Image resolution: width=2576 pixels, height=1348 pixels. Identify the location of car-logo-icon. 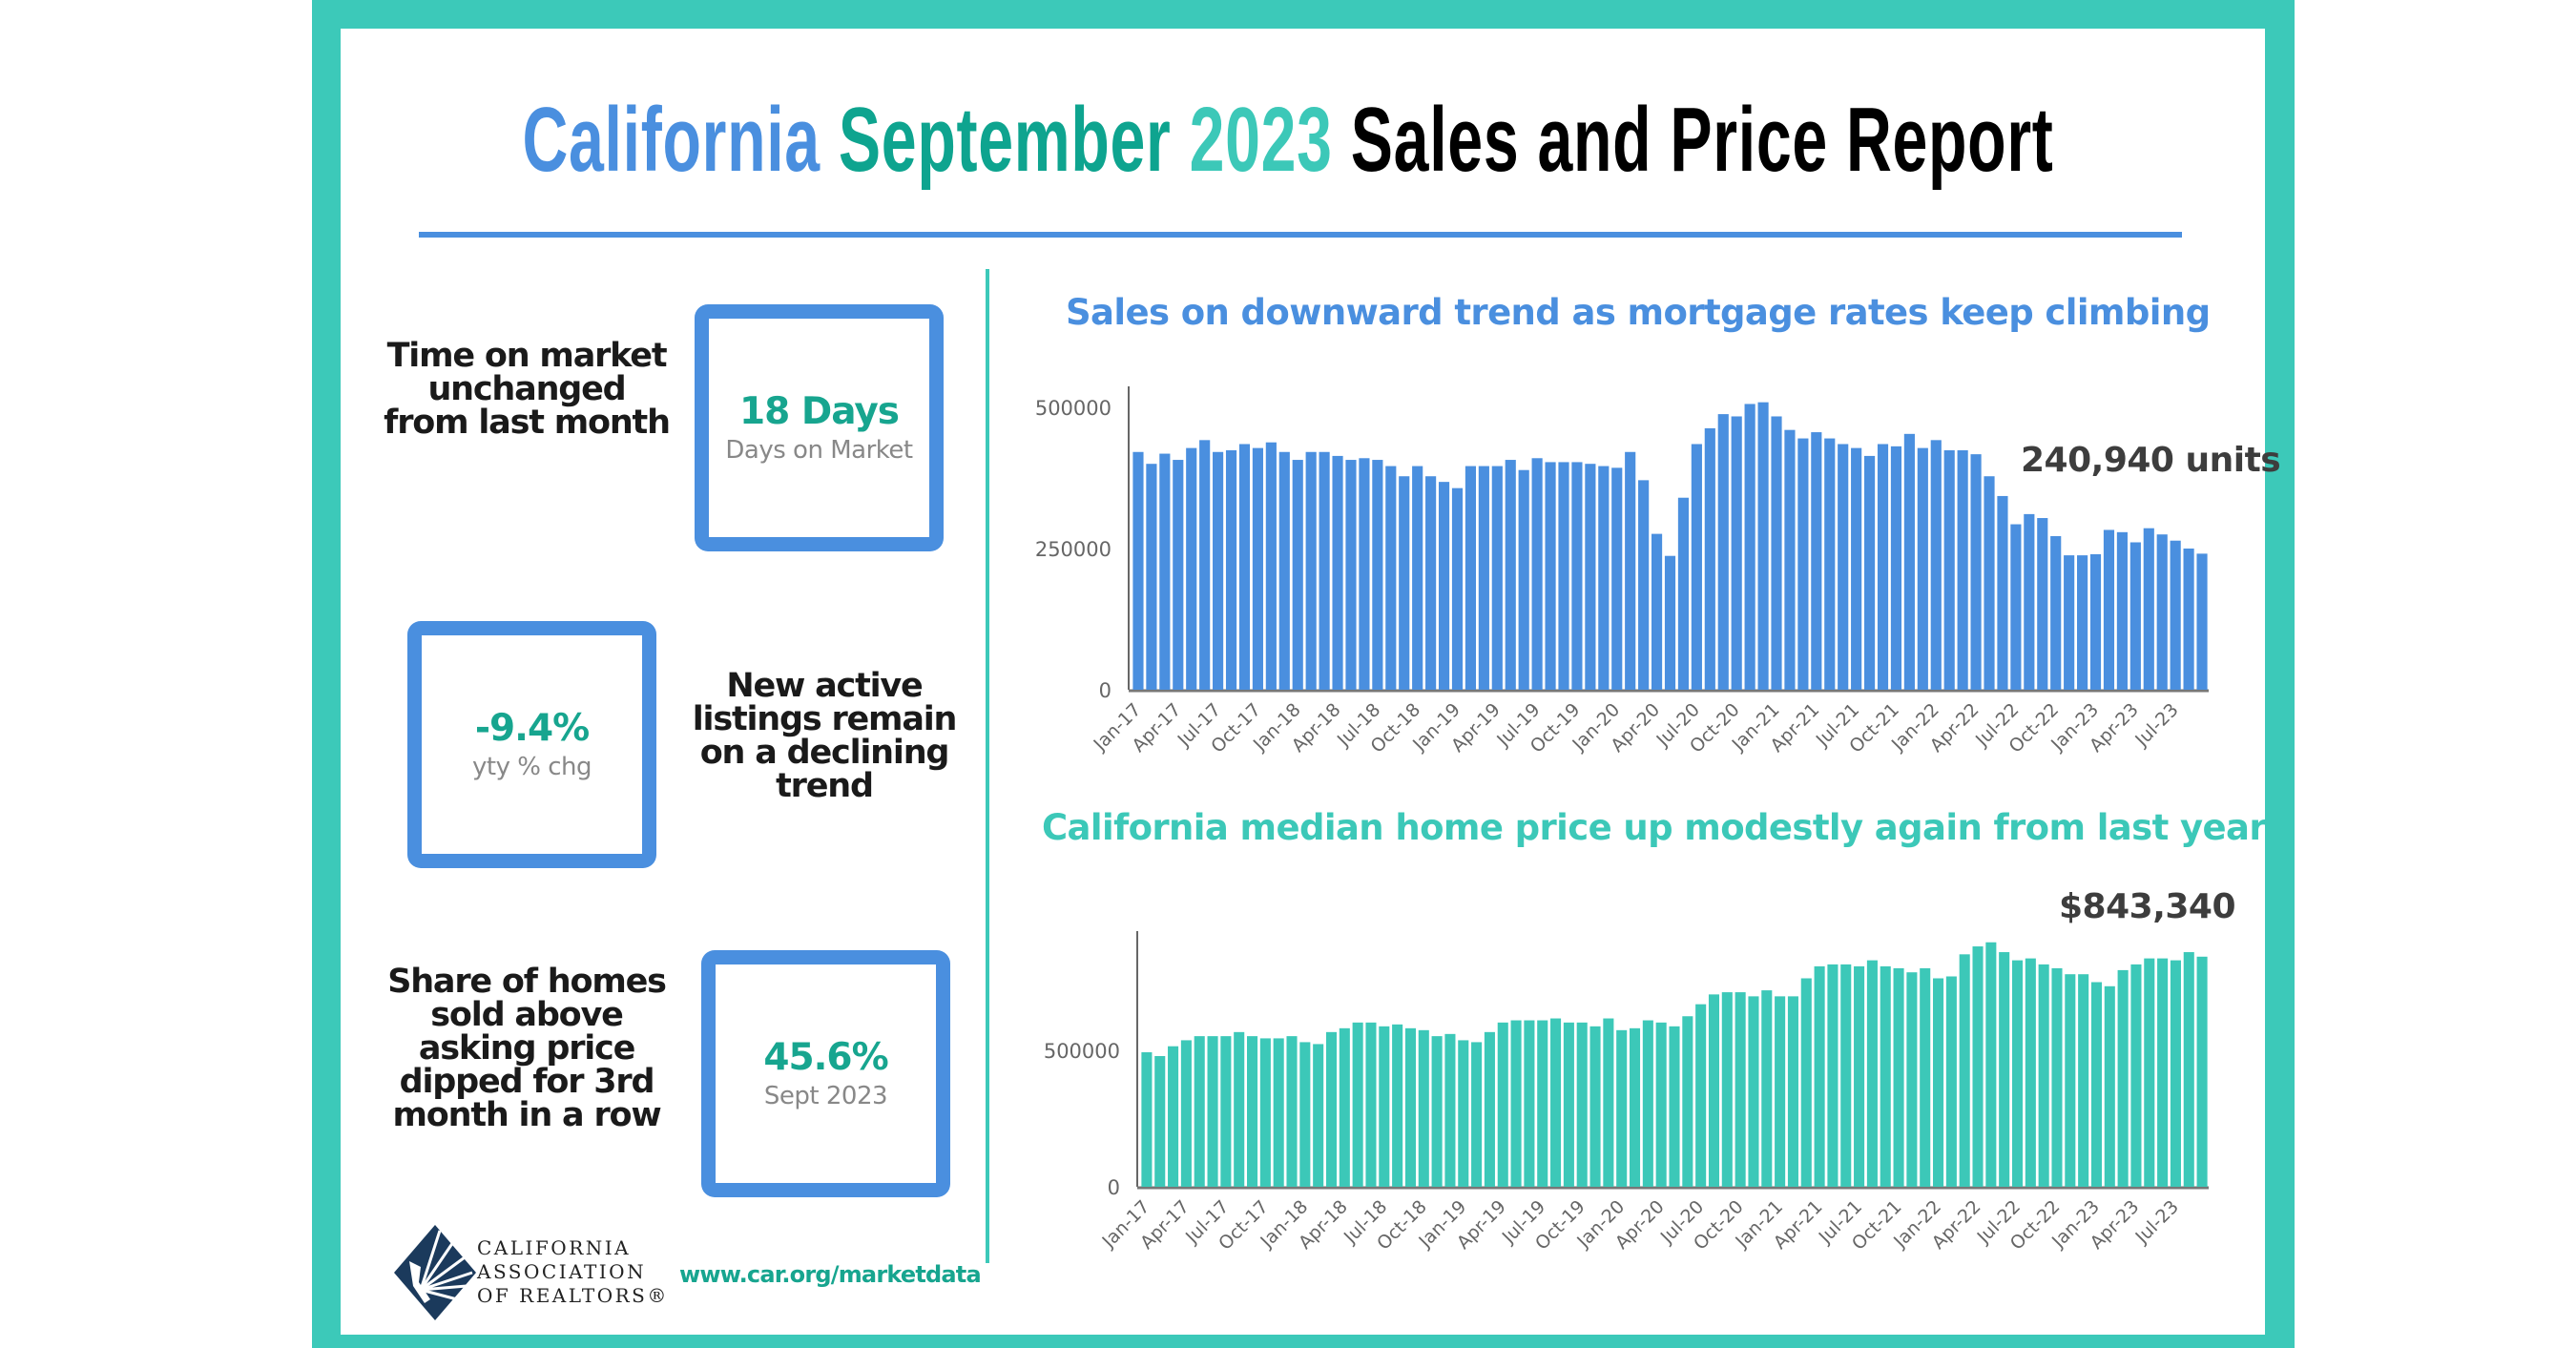
(435, 1272).